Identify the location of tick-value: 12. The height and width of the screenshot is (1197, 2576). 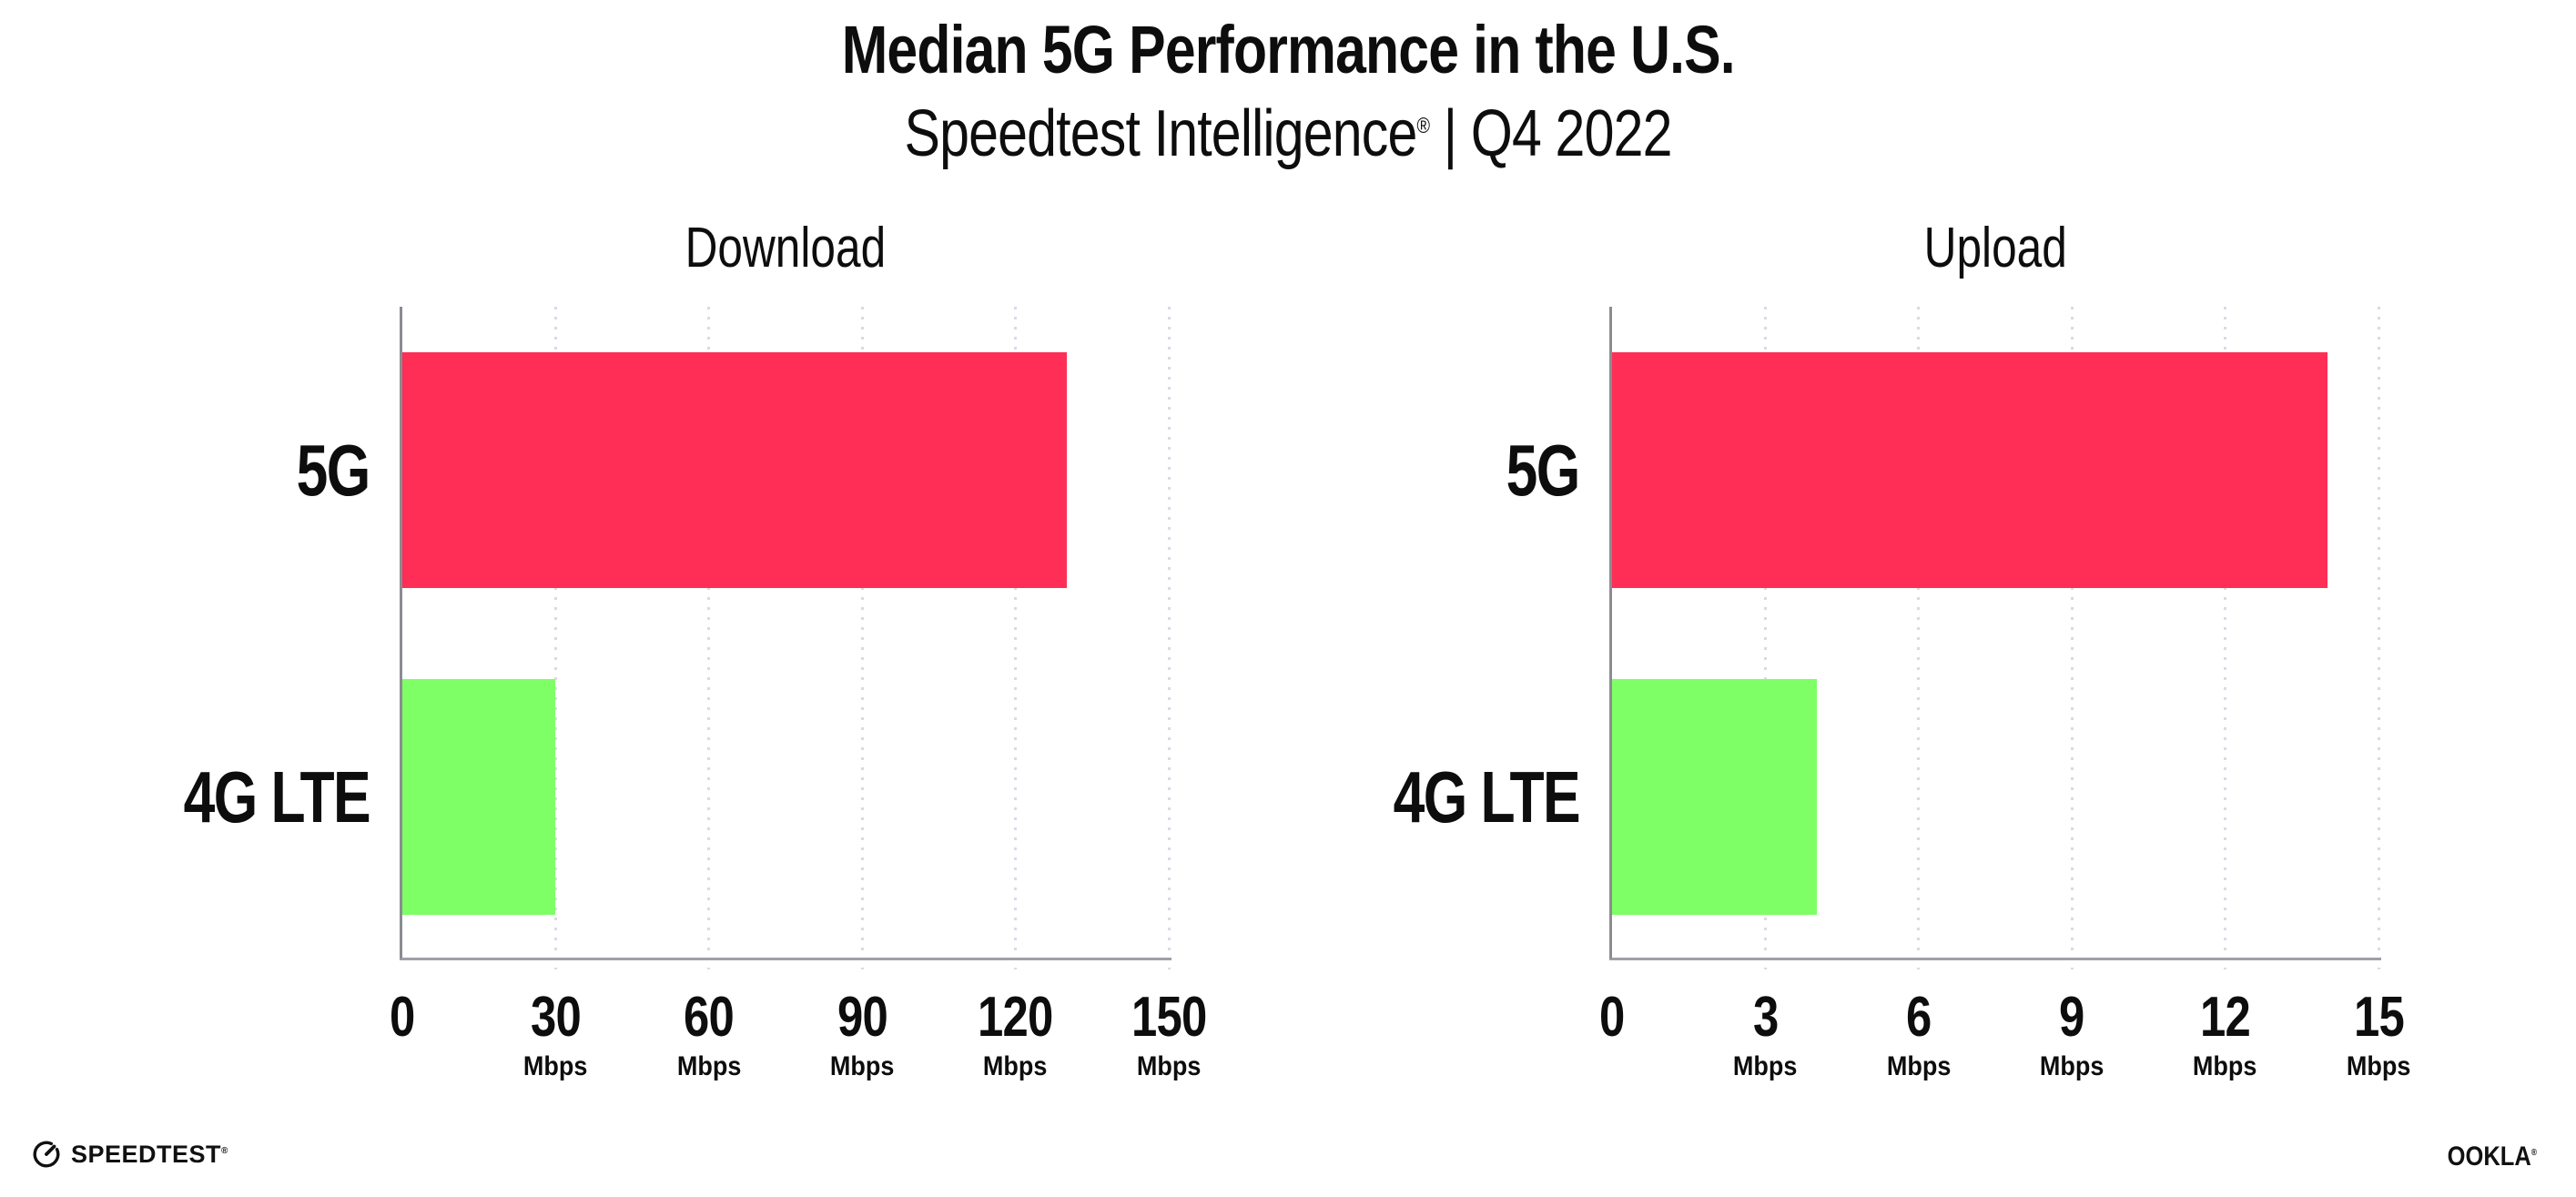
(2226, 1018).